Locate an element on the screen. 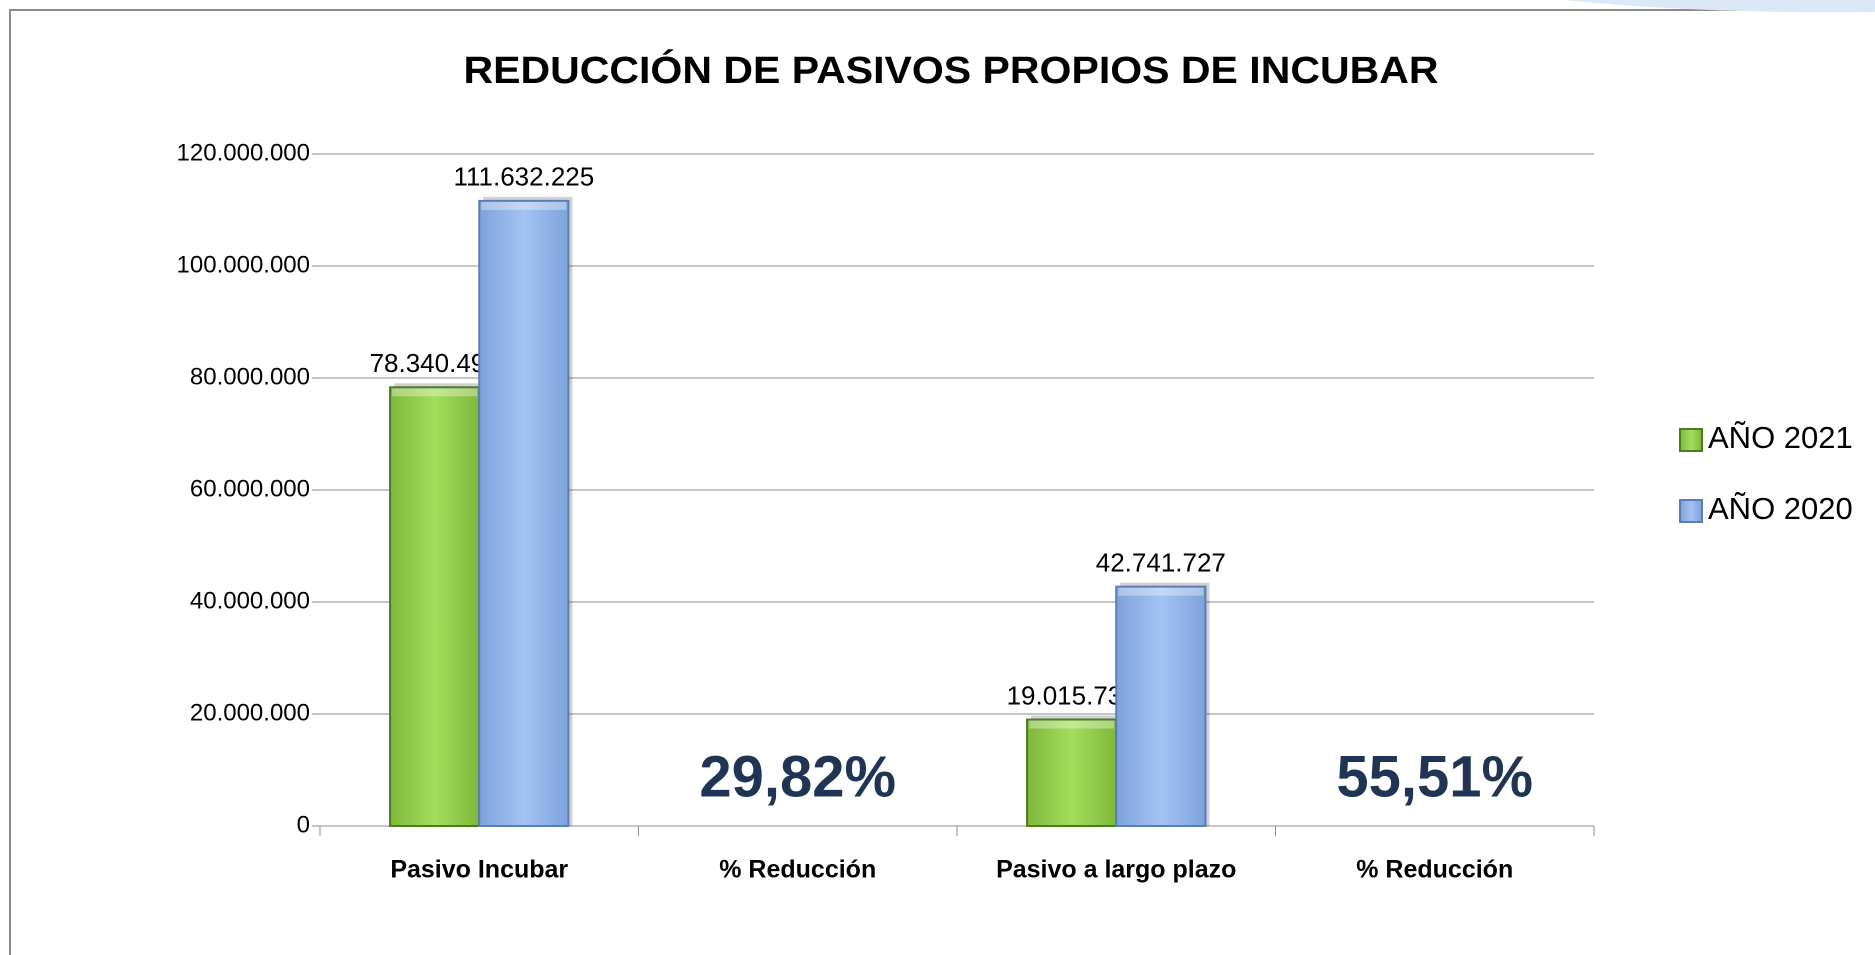  y-tick-label: 0 is located at coordinates (303, 824).